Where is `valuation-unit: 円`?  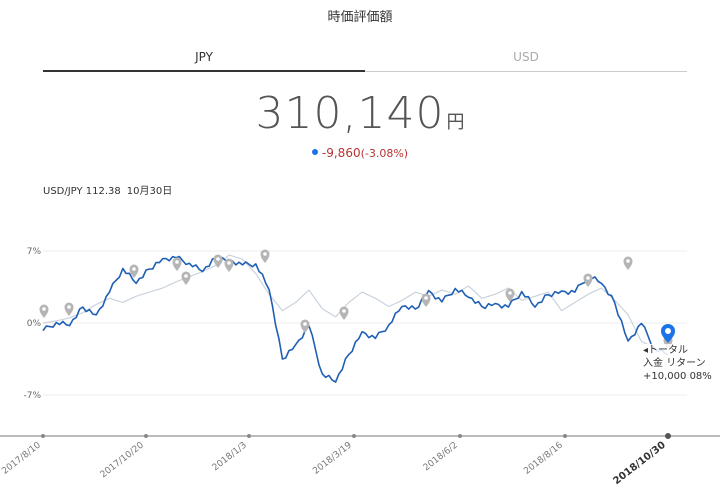 valuation-unit: 円 is located at coordinates (455, 122).